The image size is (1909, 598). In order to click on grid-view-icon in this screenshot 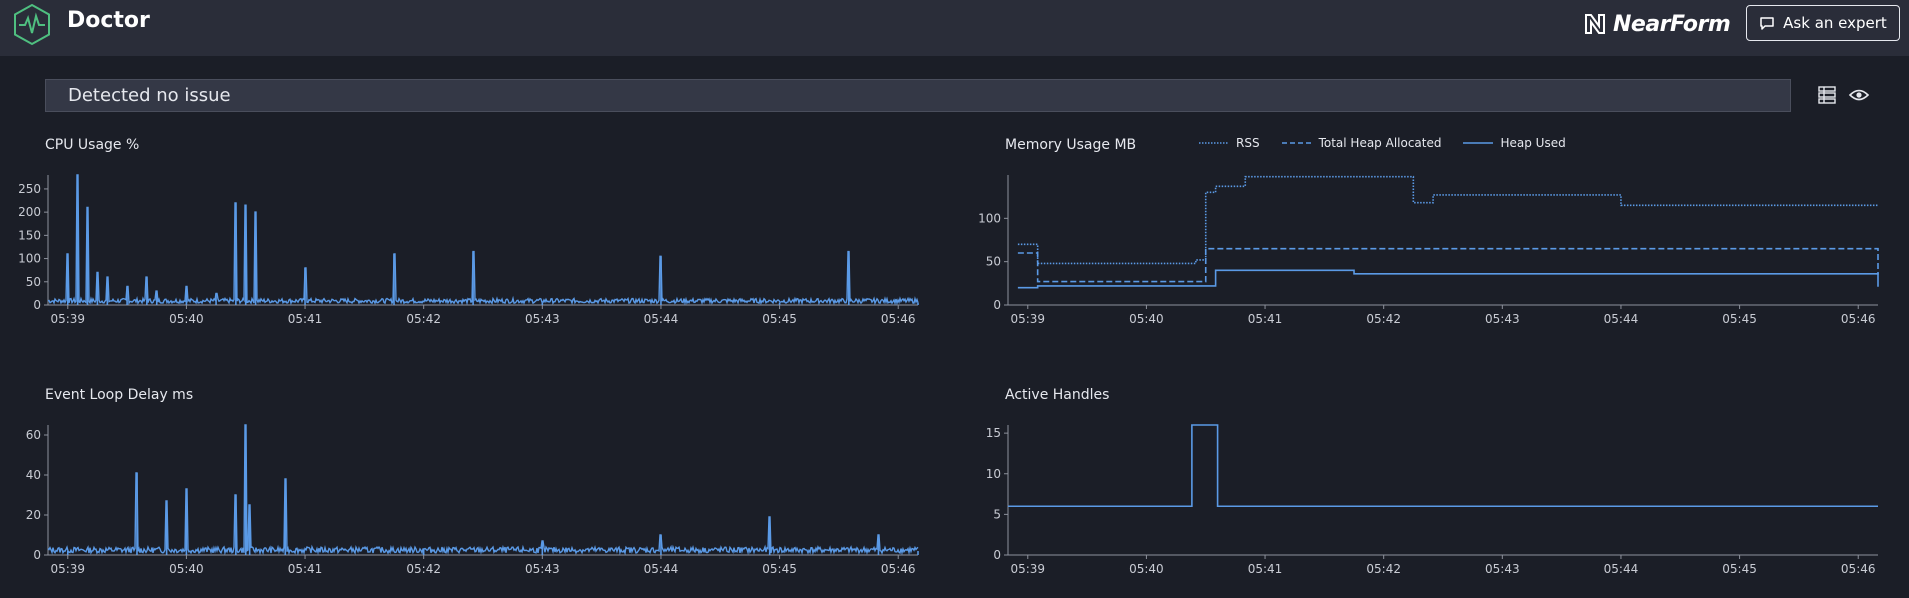, I will do `click(1827, 95)`.